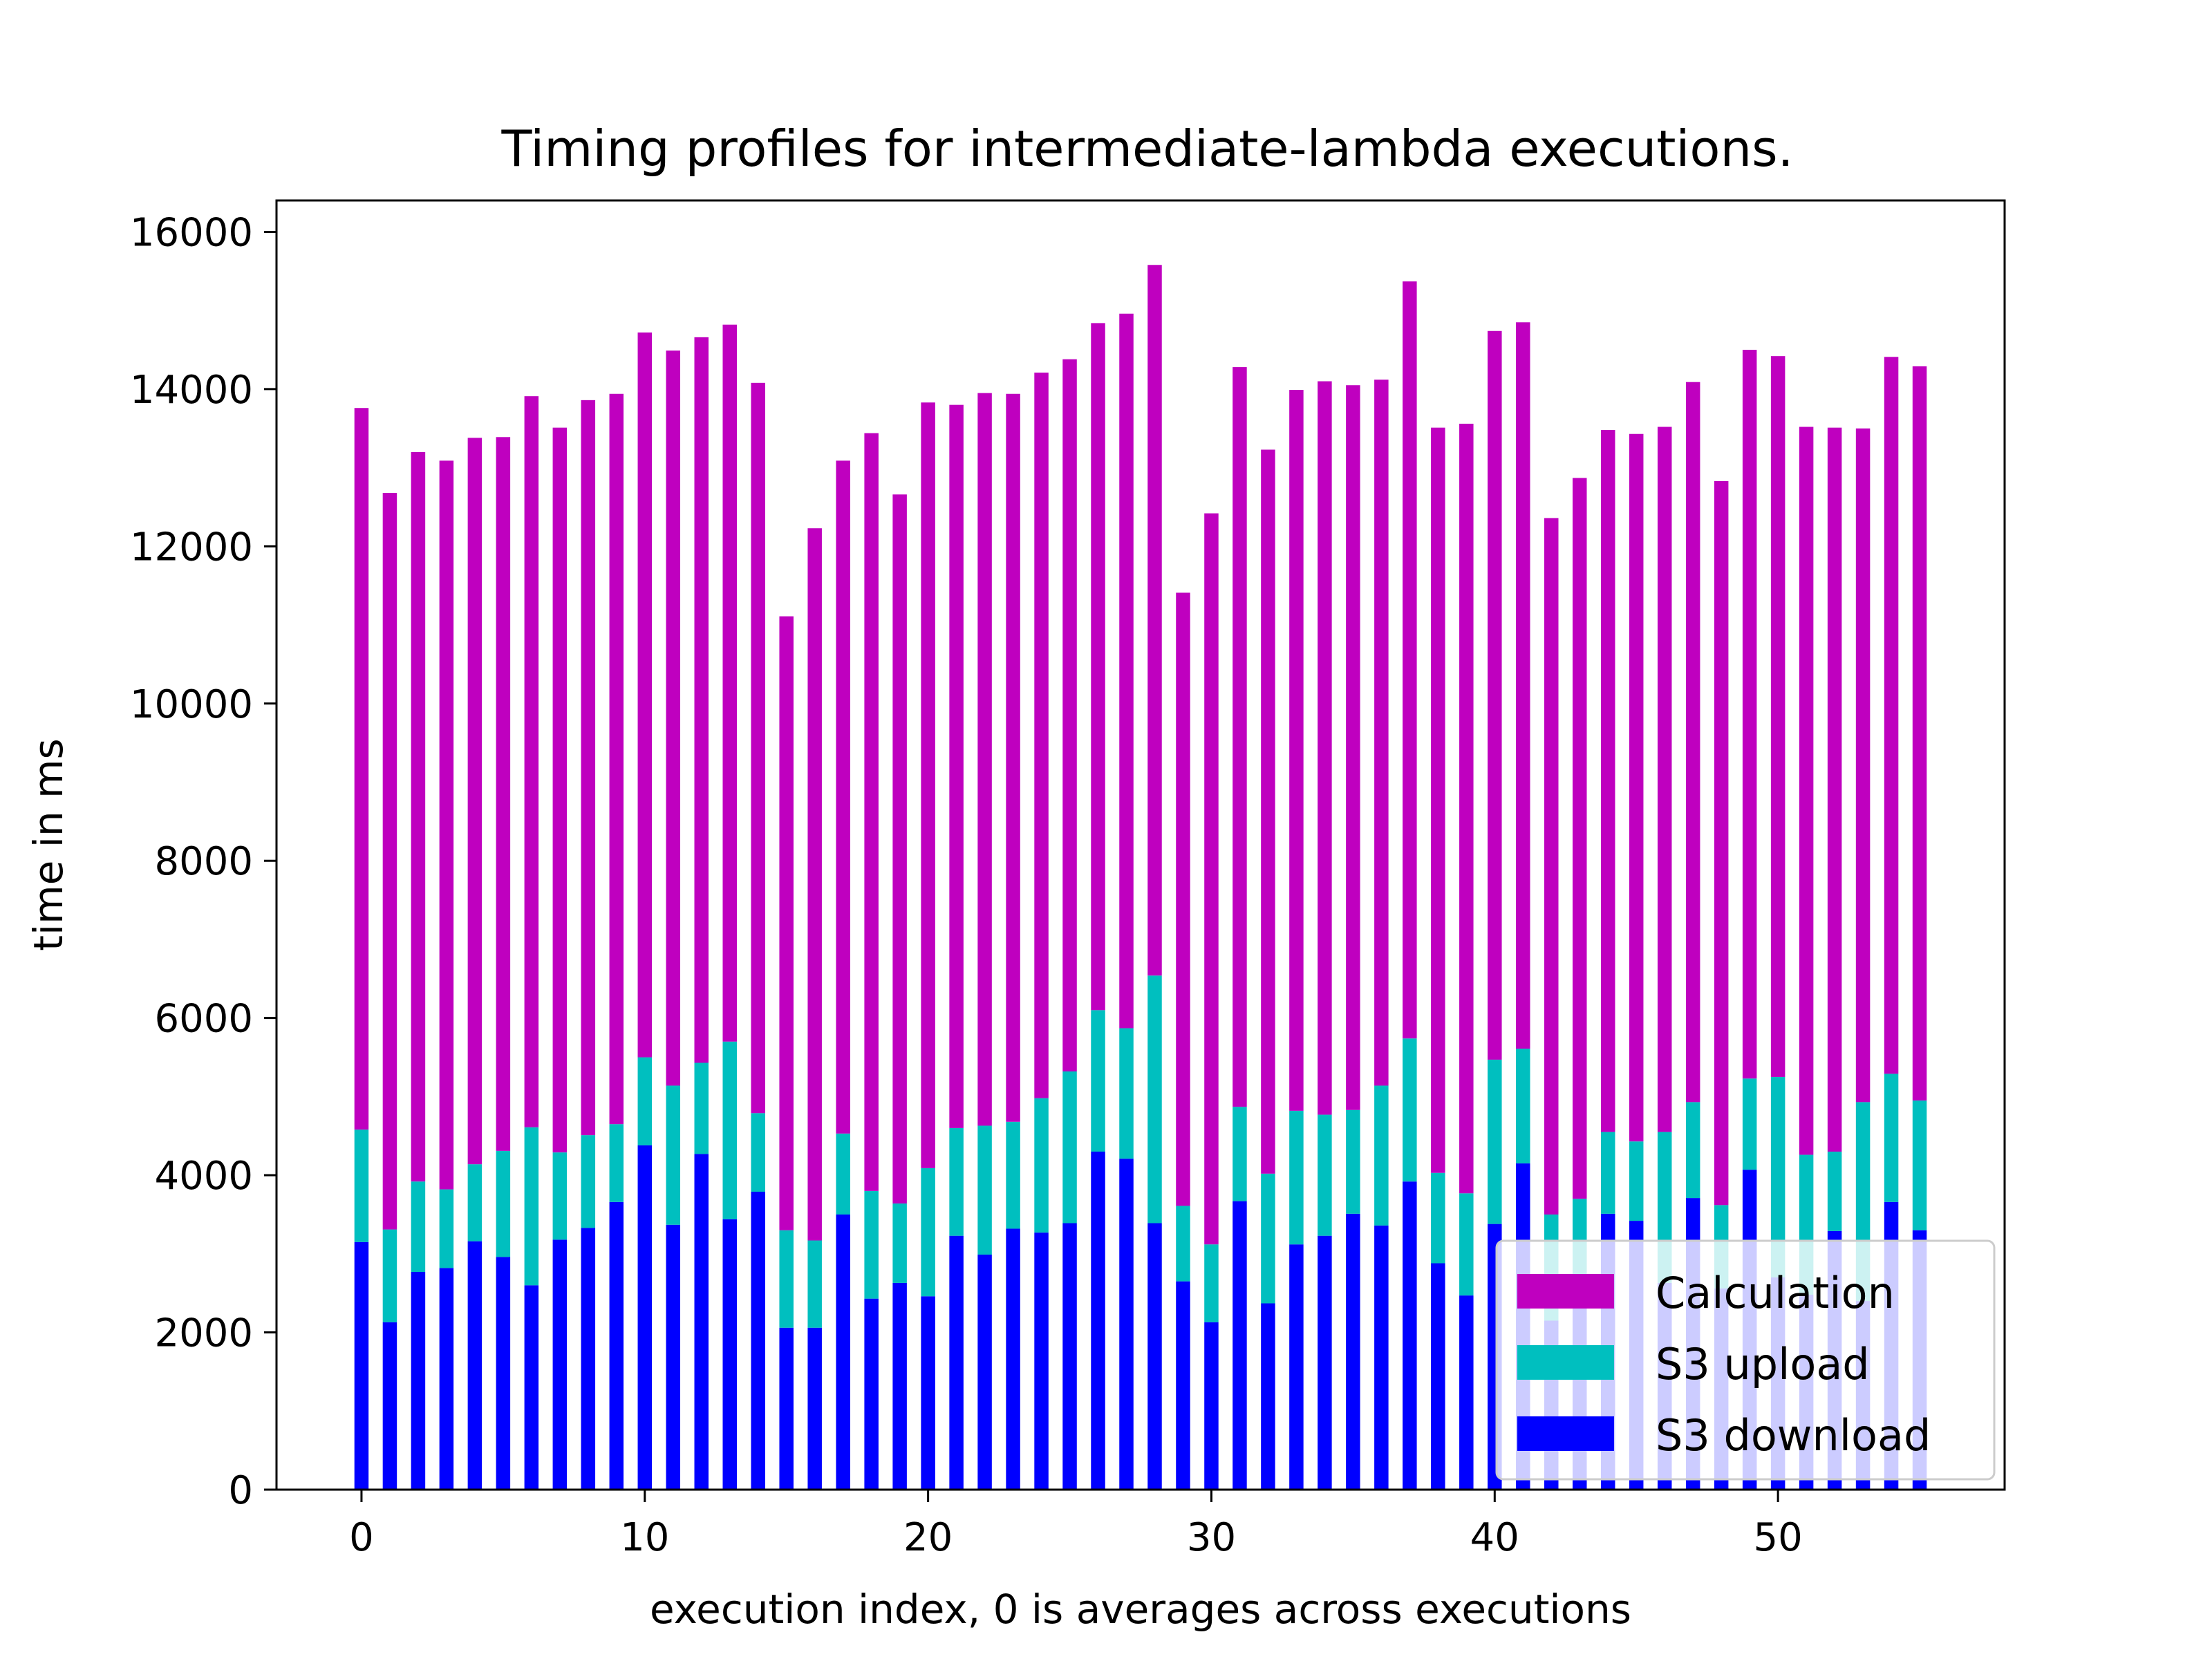  I want to click on legend-label-s3-download: S3 download, so click(1793, 1436).